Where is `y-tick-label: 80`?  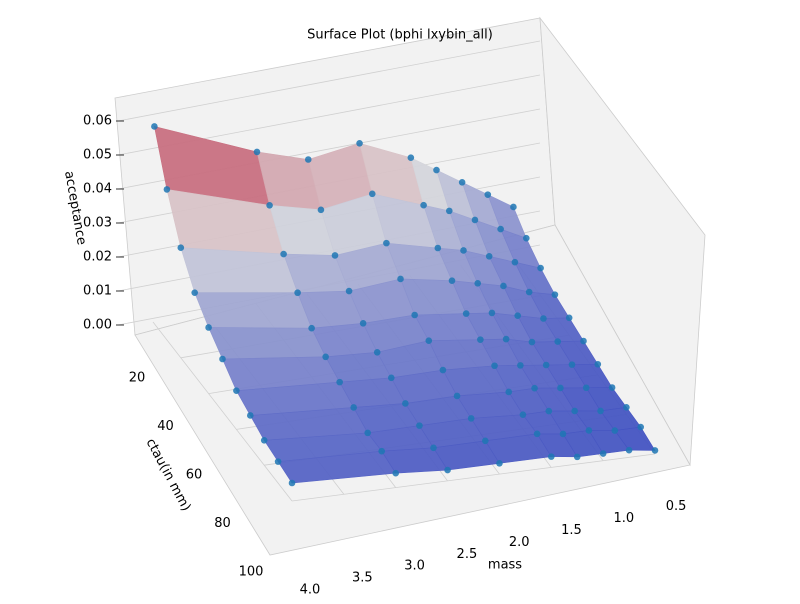
y-tick-label: 80 is located at coordinates (222, 523).